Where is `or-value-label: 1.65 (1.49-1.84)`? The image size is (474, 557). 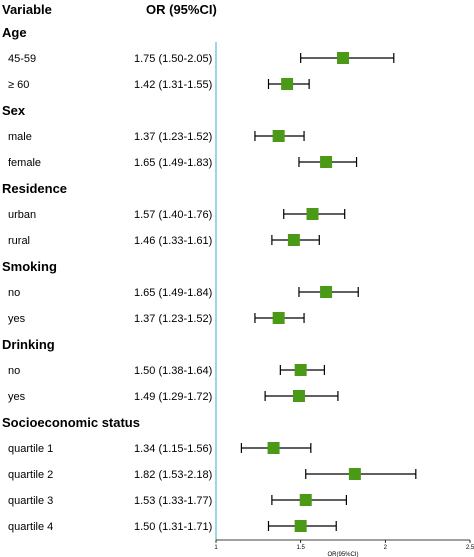
or-value-label: 1.65 (1.49-1.84) is located at coordinates (173, 293).